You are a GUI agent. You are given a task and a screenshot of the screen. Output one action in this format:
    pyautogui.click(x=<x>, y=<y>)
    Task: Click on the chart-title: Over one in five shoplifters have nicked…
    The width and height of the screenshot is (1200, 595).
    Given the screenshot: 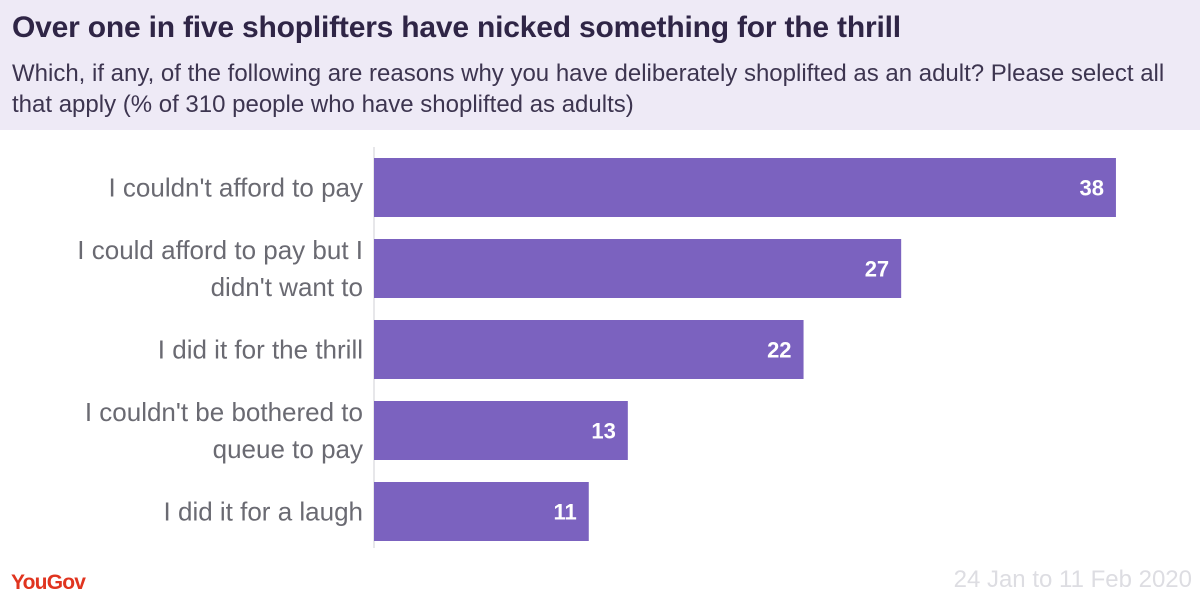 What is the action you would take?
    pyautogui.click(x=456, y=27)
    